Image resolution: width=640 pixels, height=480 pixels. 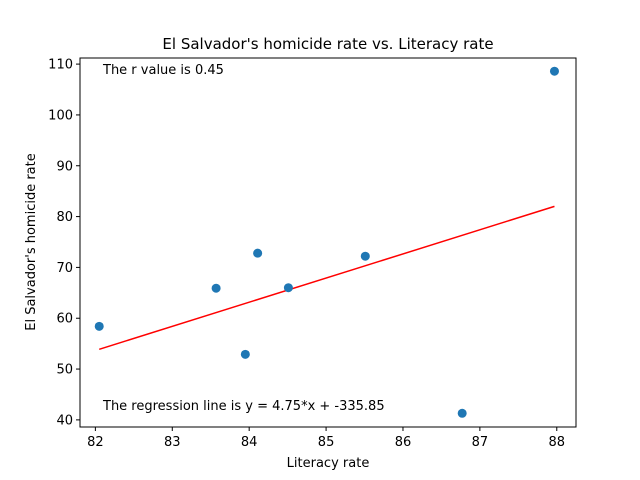 I want to click on y-tick-label: 70, so click(x=64, y=268).